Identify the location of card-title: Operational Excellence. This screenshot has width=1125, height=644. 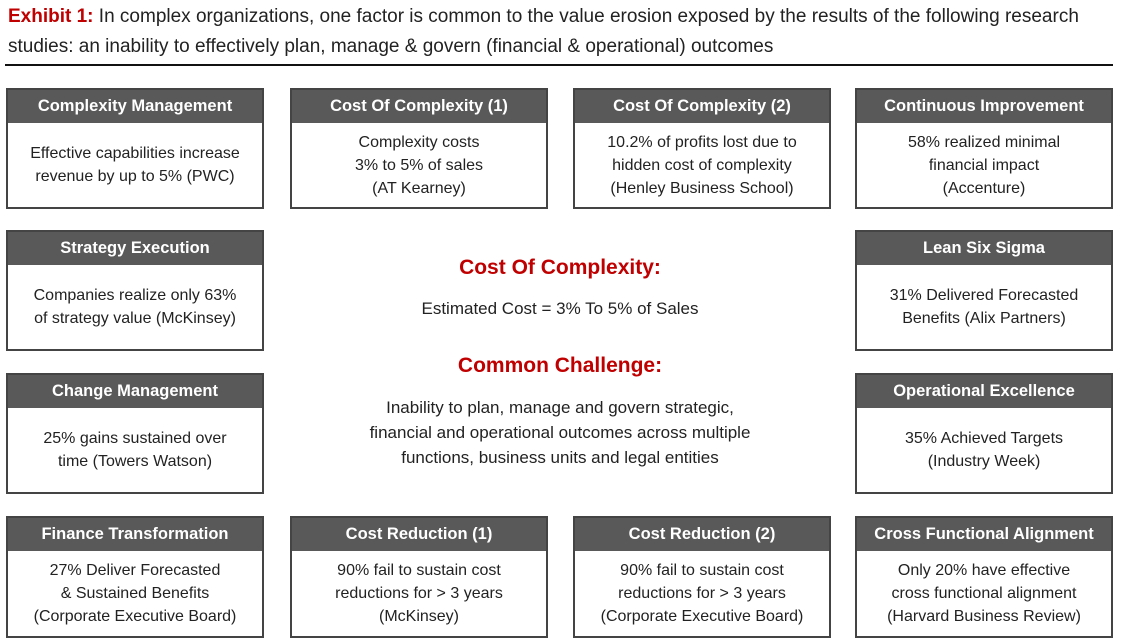
(984, 391).